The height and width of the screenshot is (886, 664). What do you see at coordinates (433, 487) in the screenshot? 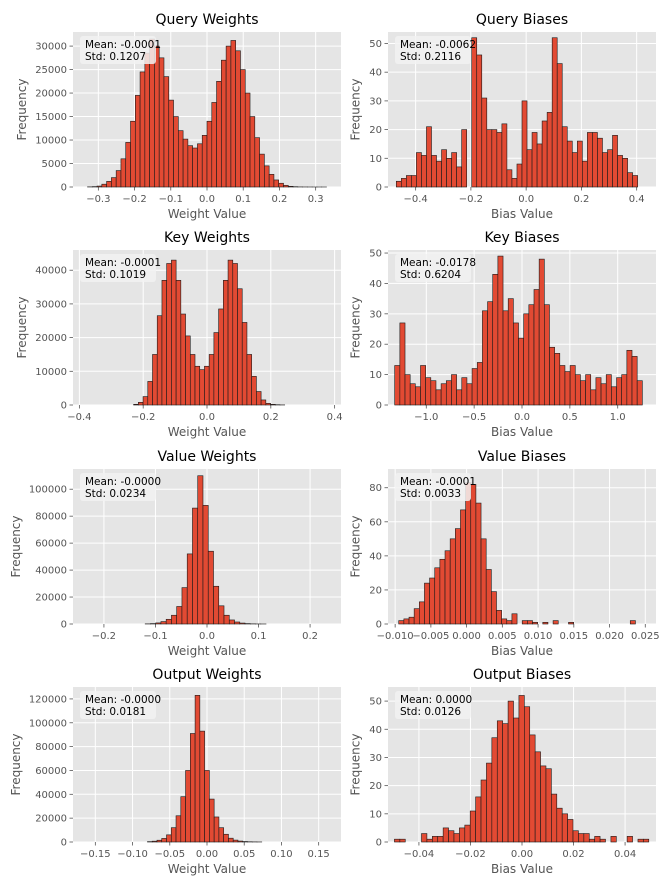
I see `stats-box` at bounding box center [433, 487].